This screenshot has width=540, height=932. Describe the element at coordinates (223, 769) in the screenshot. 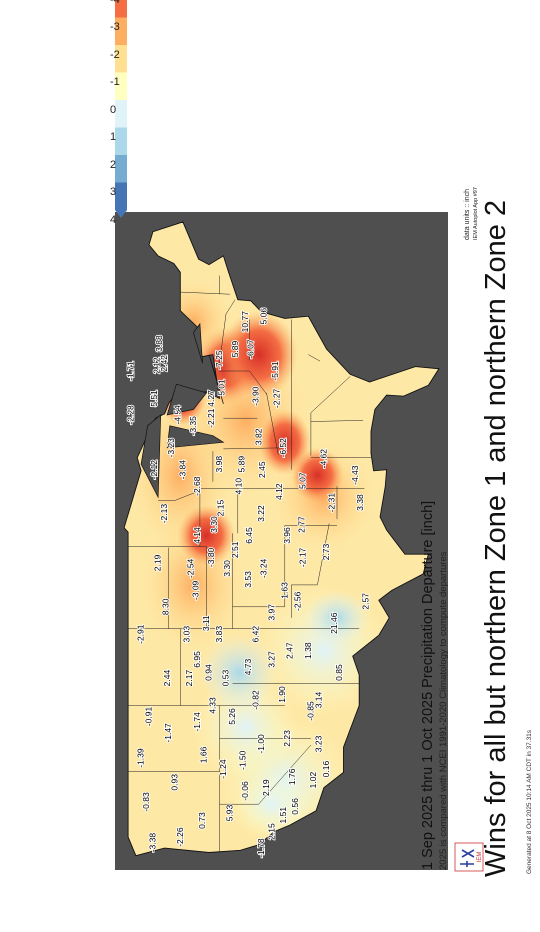

I see `value-label: -1.24` at that location.